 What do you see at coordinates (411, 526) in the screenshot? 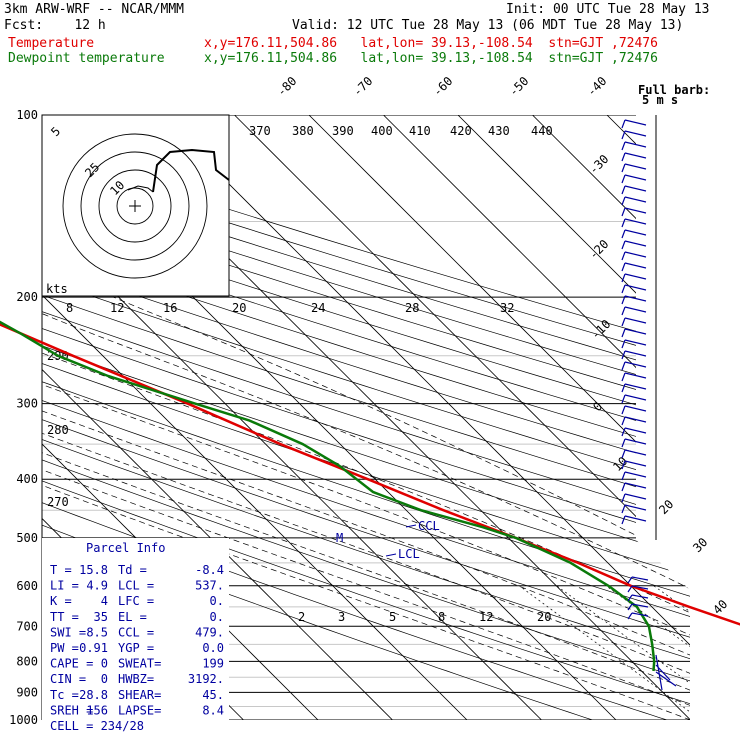
I see `ccl-arrow` at bounding box center [411, 526].